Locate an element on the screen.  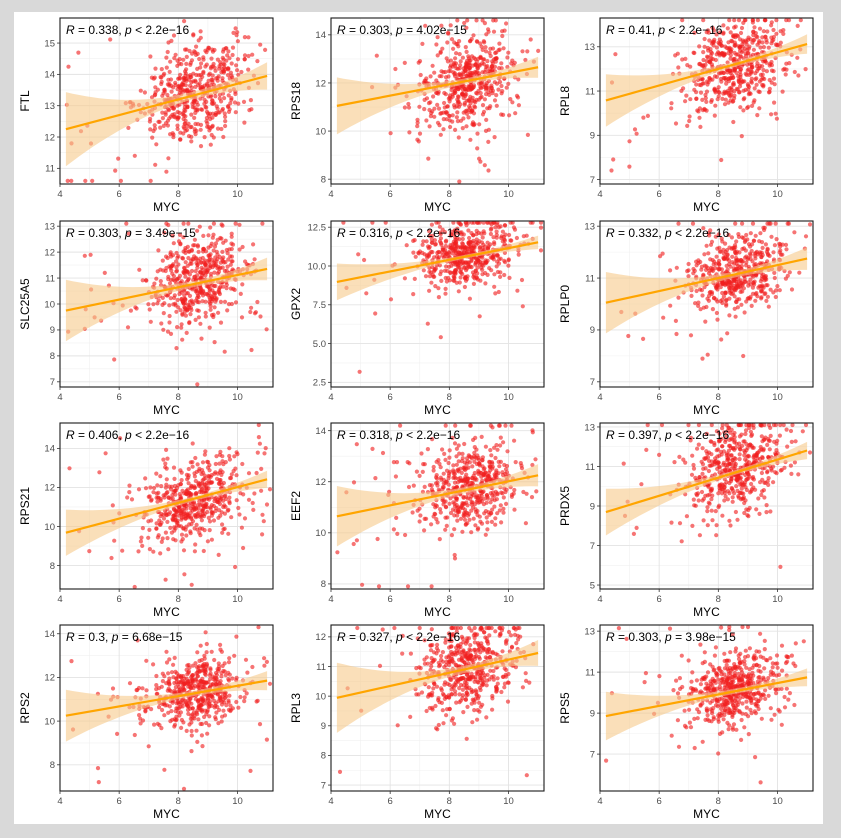
x-tick-label: 8 is located at coordinates (449, 599).